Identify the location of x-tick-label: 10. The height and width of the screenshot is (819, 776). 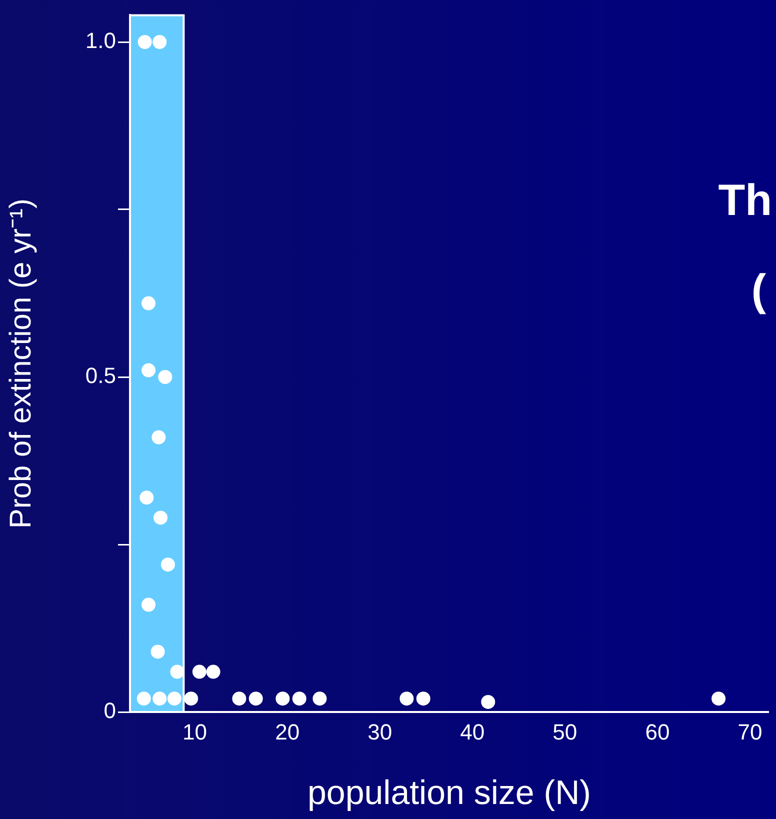
(195, 731).